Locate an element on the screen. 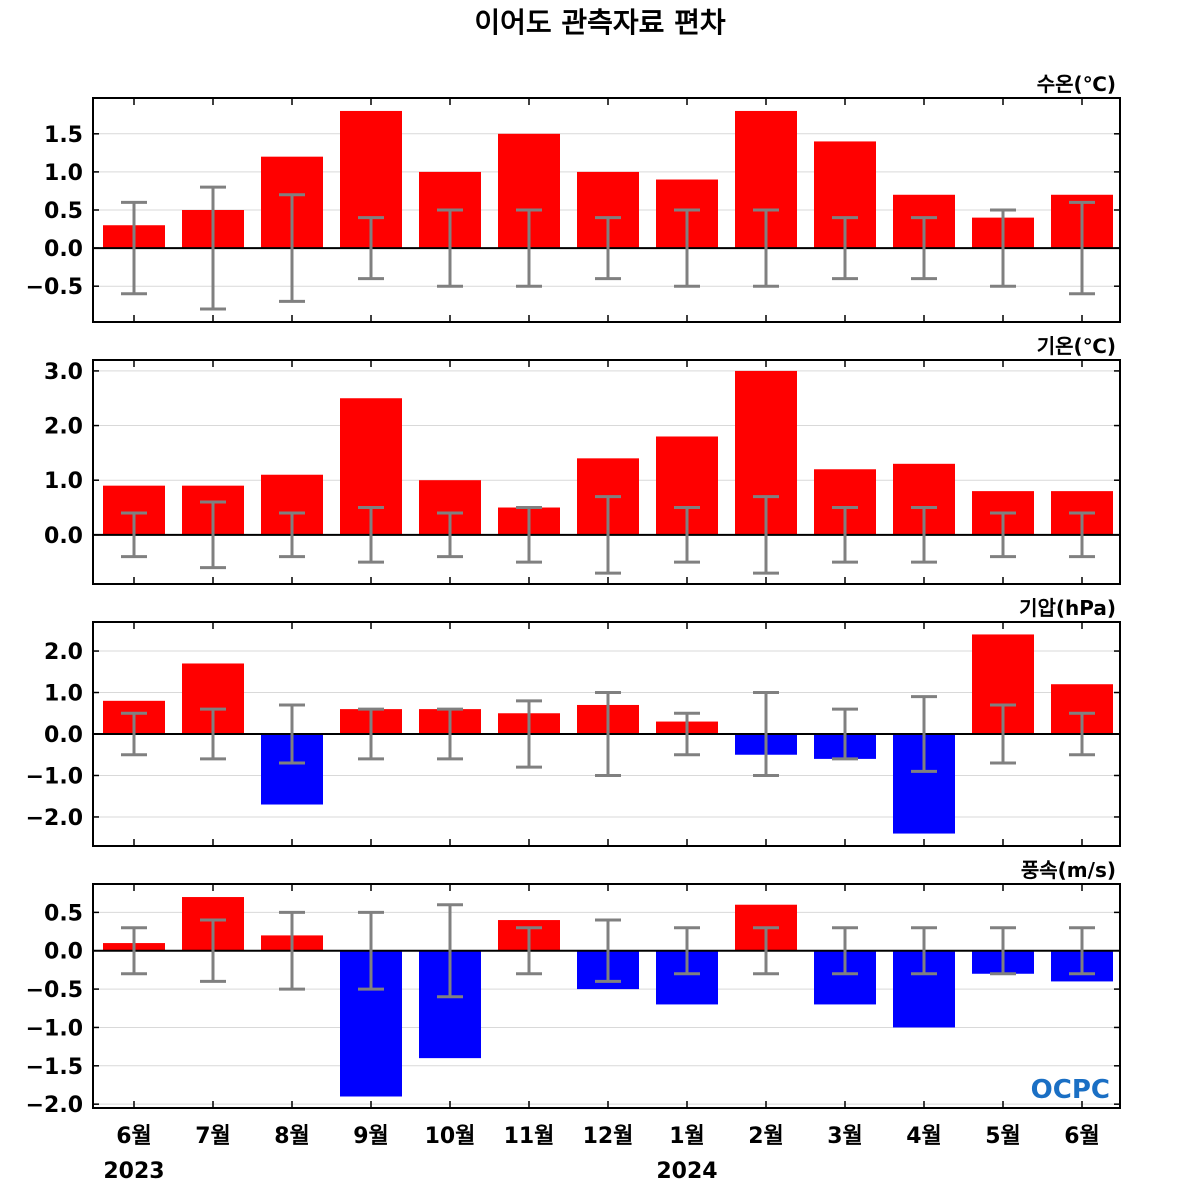 The height and width of the screenshot is (1200, 1200). x-tick-label: 11월 is located at coordinates (529, 1136).